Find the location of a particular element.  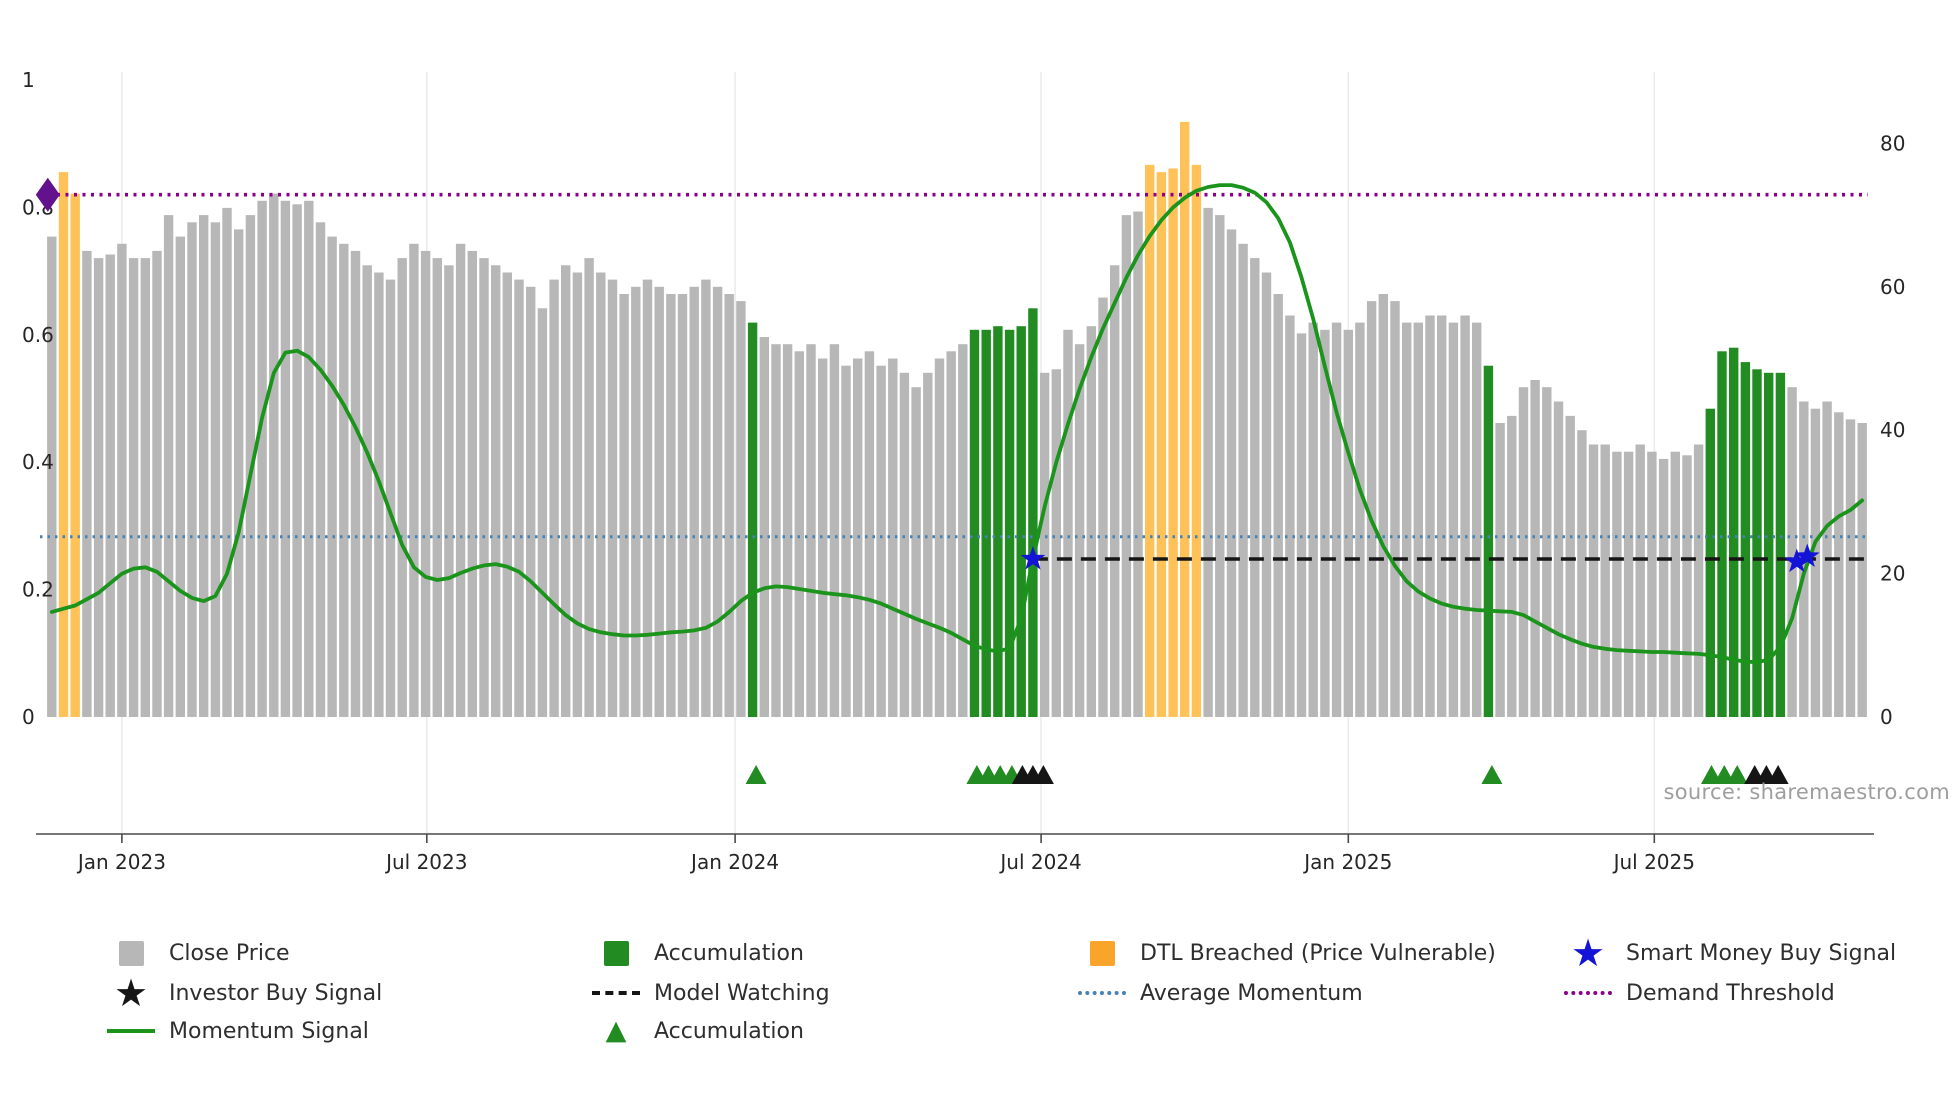

legend-label-accumulation: Accumulation is located at coordinates (729, 1031).